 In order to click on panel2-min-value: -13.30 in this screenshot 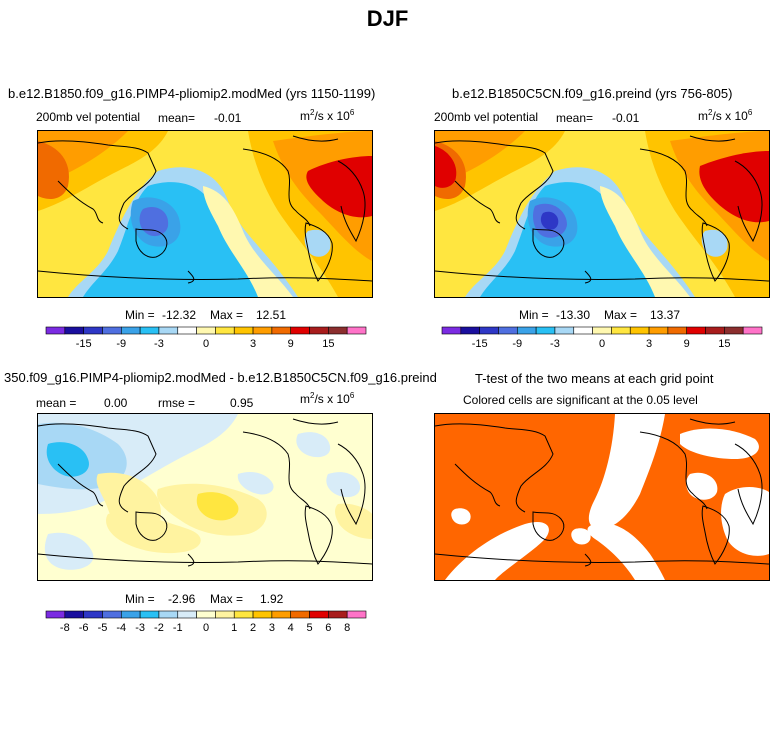, I will do `click(573, 315)`.